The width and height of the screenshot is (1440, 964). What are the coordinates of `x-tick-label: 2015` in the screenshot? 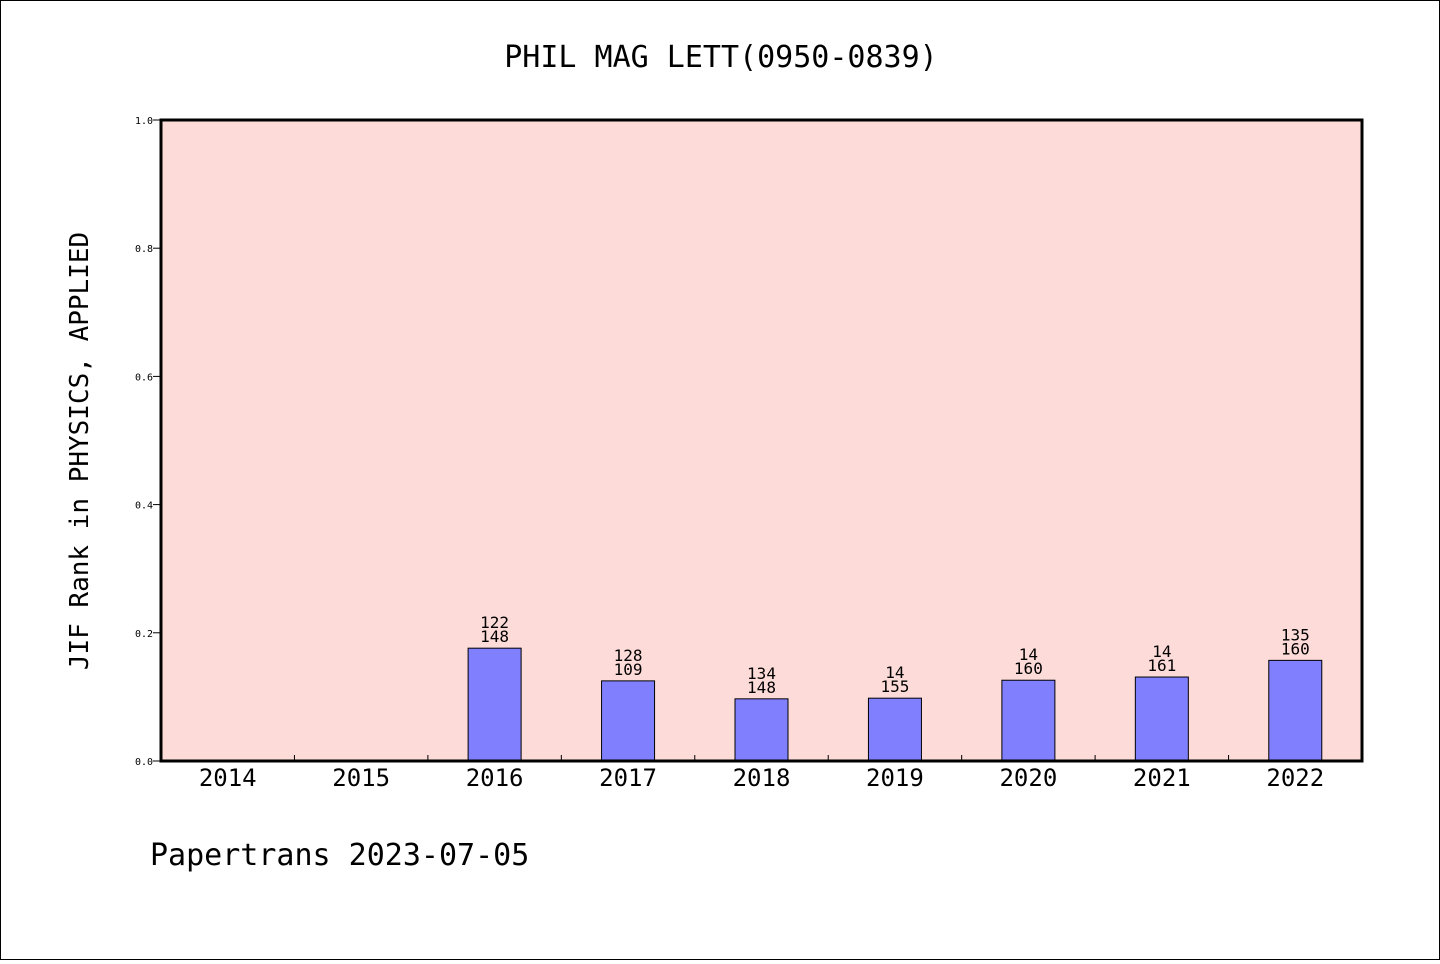 It's located at (361, 778).